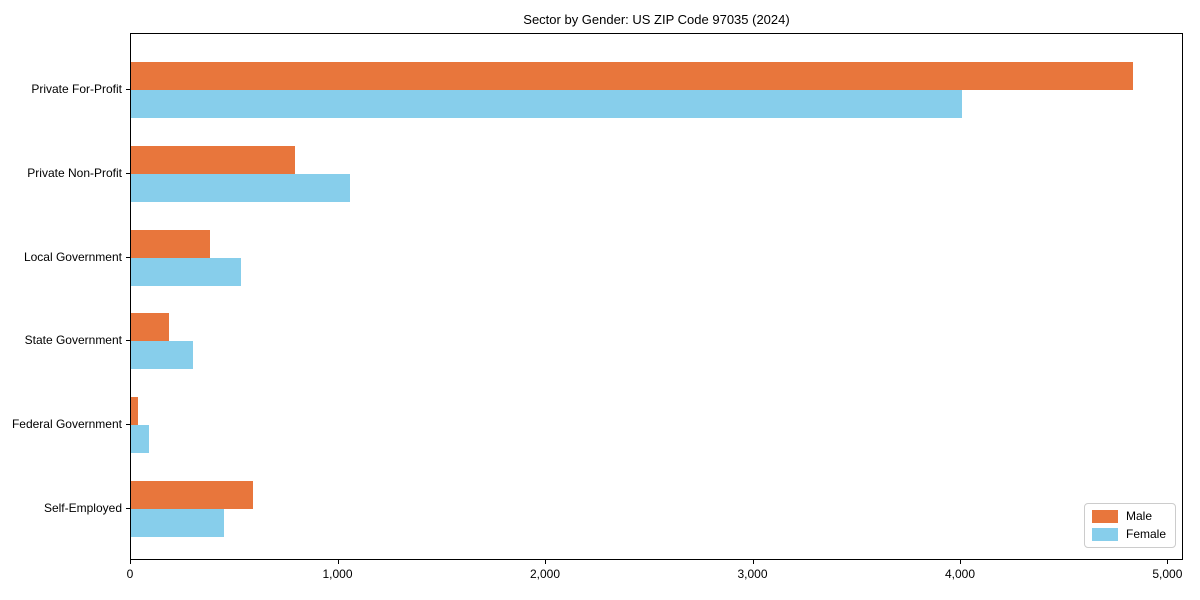 The width and height of the screenshot is (1200, 600). I want to click on legend-label-female: Female, so click(1145, 534).